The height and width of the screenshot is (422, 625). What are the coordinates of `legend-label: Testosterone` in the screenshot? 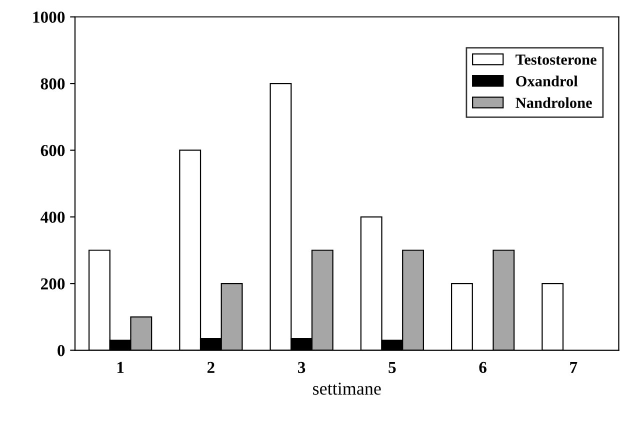 It's located at (556, 59).